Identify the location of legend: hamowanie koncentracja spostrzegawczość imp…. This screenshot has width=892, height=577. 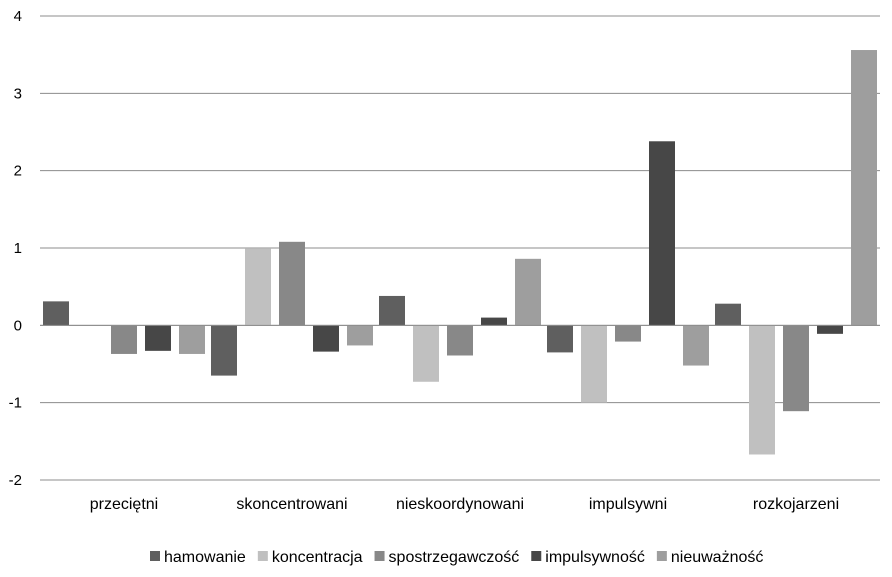
(456, 557).